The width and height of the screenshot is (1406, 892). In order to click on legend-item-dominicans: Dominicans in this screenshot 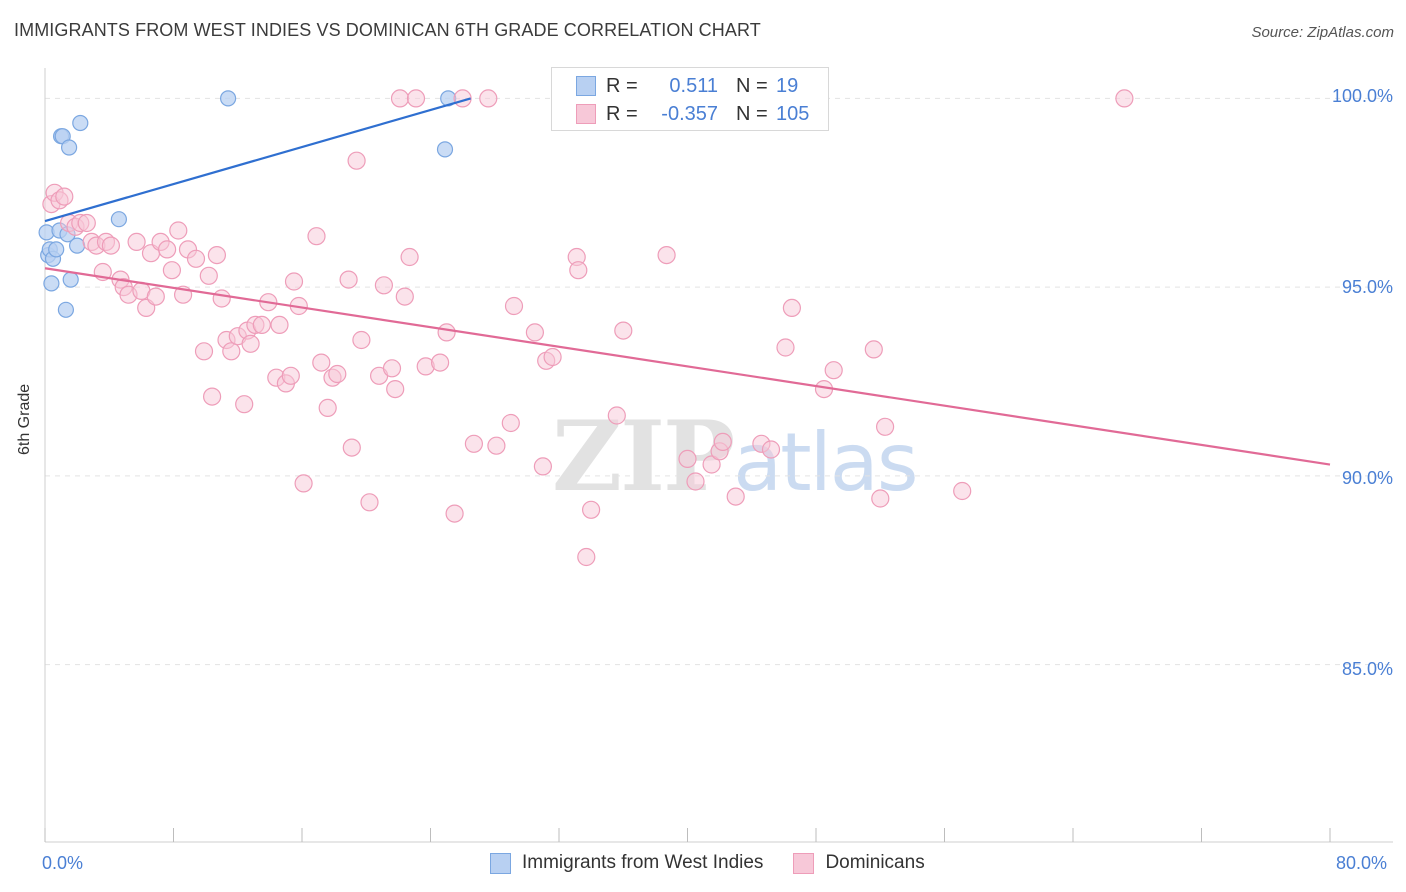, I will do `click(859, 863)`.